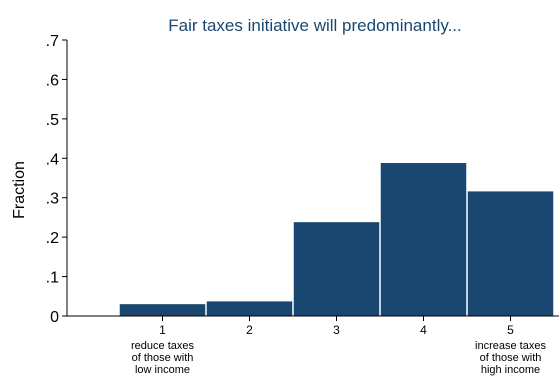 The image size is (559, 381). What do you see at coordinates (162, 346) in the screenshot?
I see `x-tick-sublabel: reduce taxes` at bounding box center [162, 346].